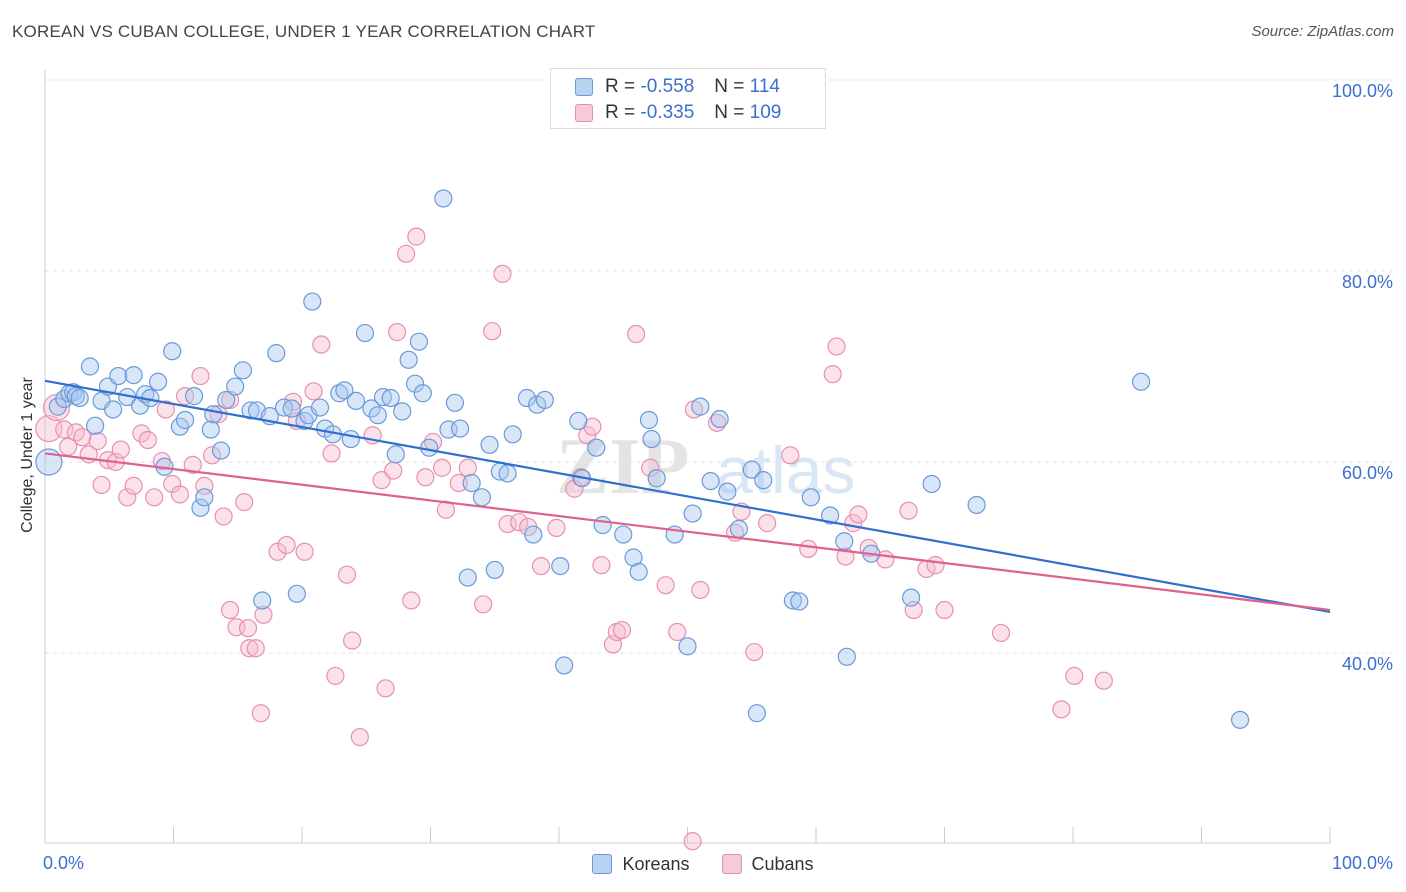  What do you see at coordinates (1367, 664) in the screenshot?
I see `y-tick-label: 40.0%` at bounding box center [1367, 664].